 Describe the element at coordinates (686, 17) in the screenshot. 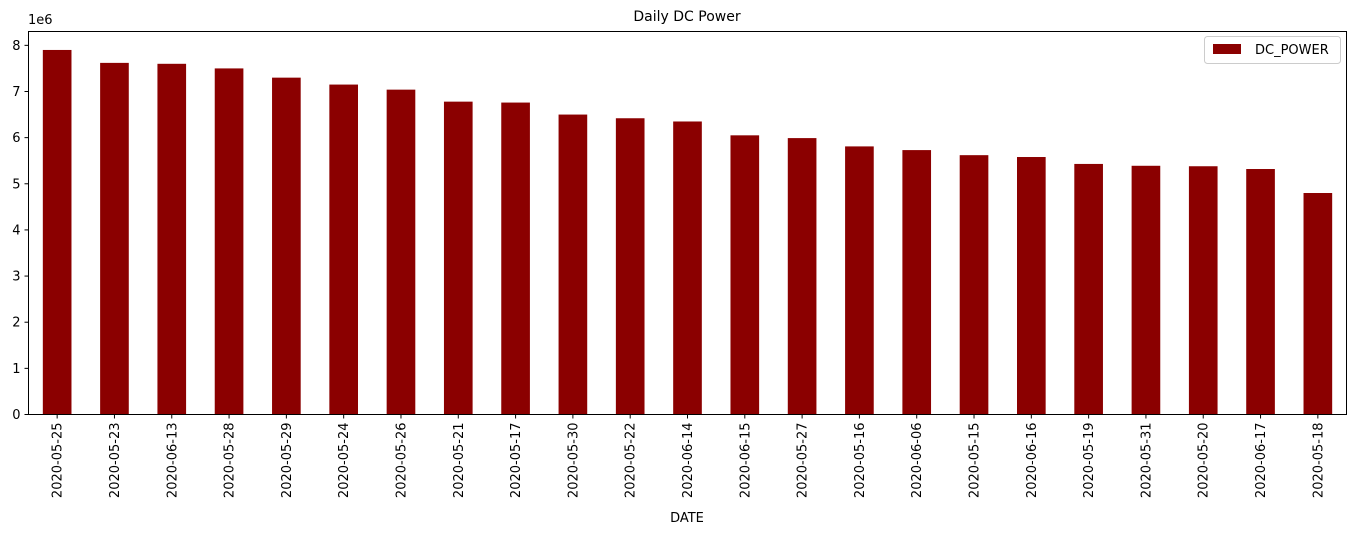

I see `chart-title: Daily DC Power` at that location.